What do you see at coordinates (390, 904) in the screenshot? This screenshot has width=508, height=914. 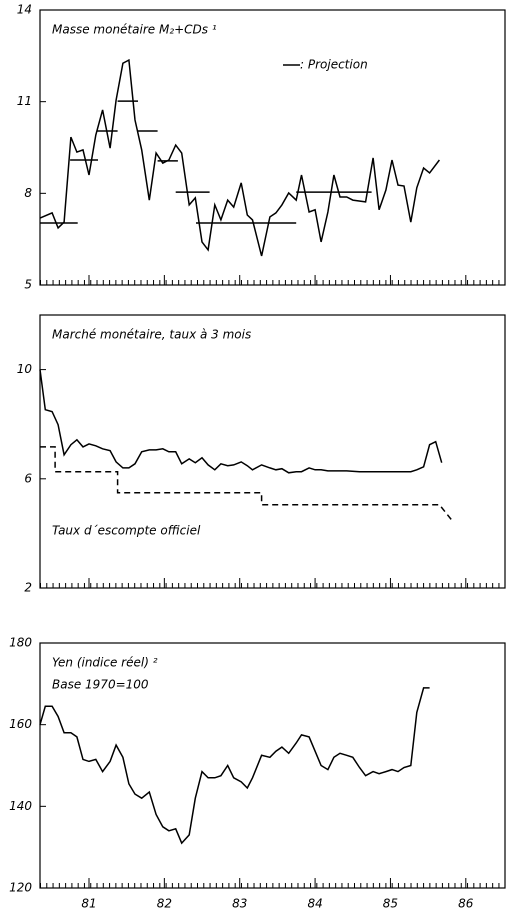 I see `x-tick-label: 85` at bounding box center [390, 904].